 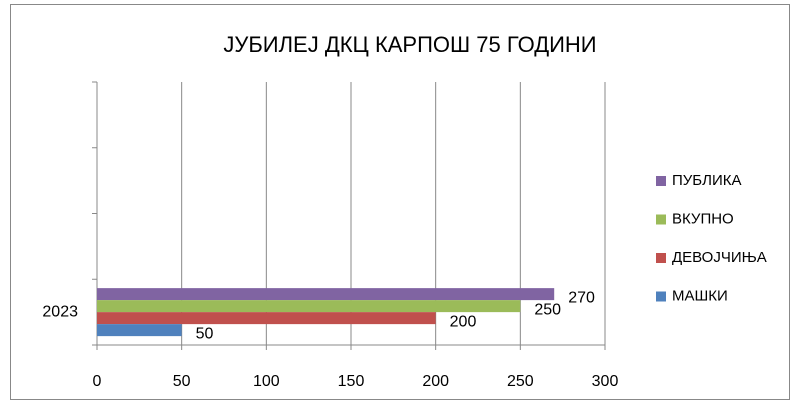 What do you see at coordinates (266, 381) in the screenshot?
I see `x-tick-label: 100` at bounding box center [266, 381].